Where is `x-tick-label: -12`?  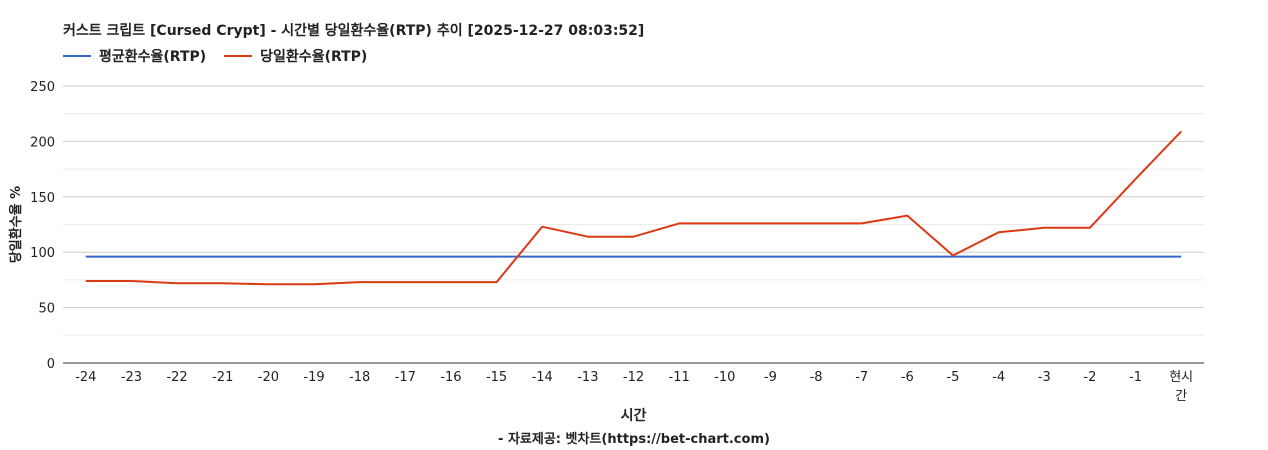 x-tick-label: -12 is located at coordinates (633, 377).